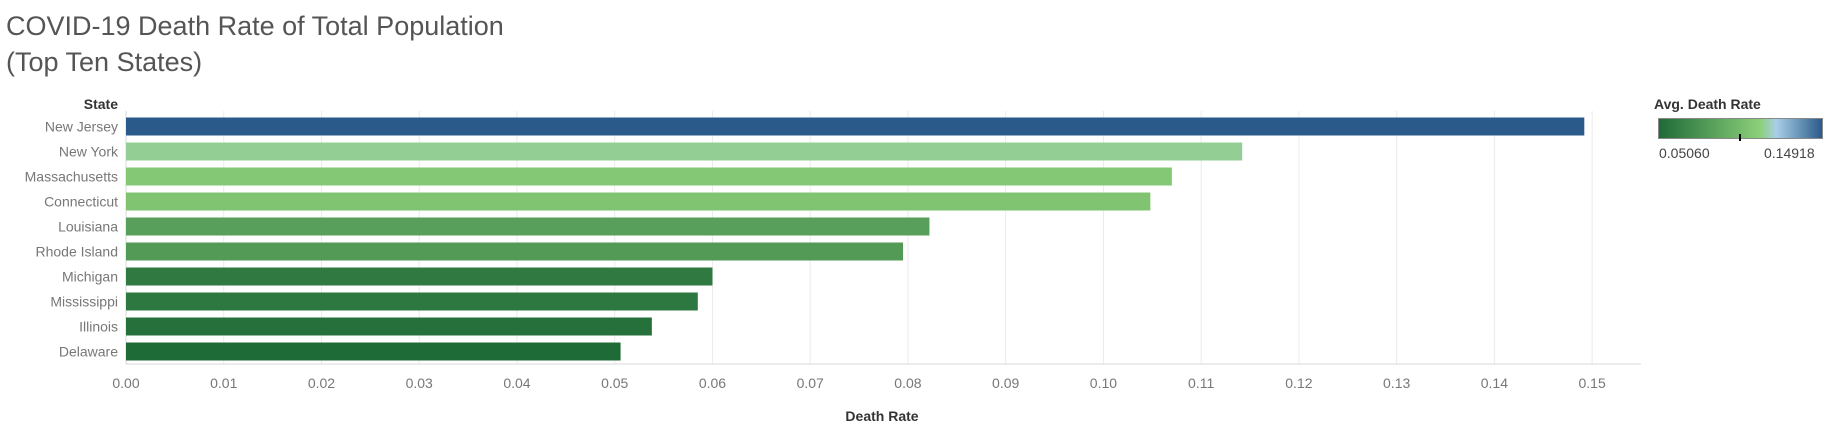 This screenshot has height=435, width=1829. I want to click on x-tick-label: 0.00, so click(125, 383).